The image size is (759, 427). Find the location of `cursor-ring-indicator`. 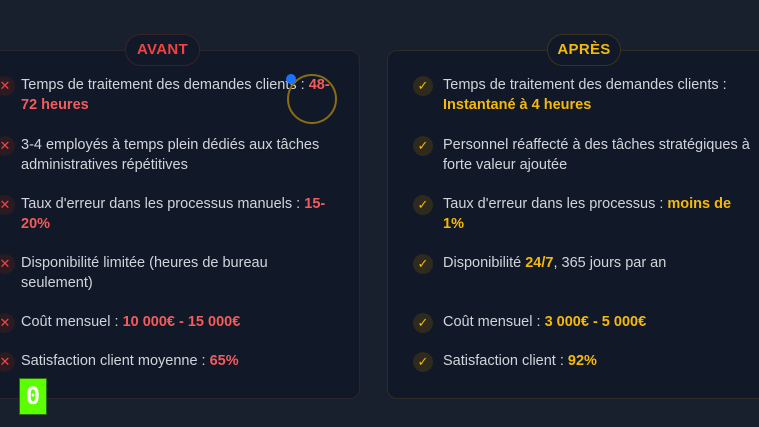

cursor-ring-indicator is located at coordinates (312, 99).